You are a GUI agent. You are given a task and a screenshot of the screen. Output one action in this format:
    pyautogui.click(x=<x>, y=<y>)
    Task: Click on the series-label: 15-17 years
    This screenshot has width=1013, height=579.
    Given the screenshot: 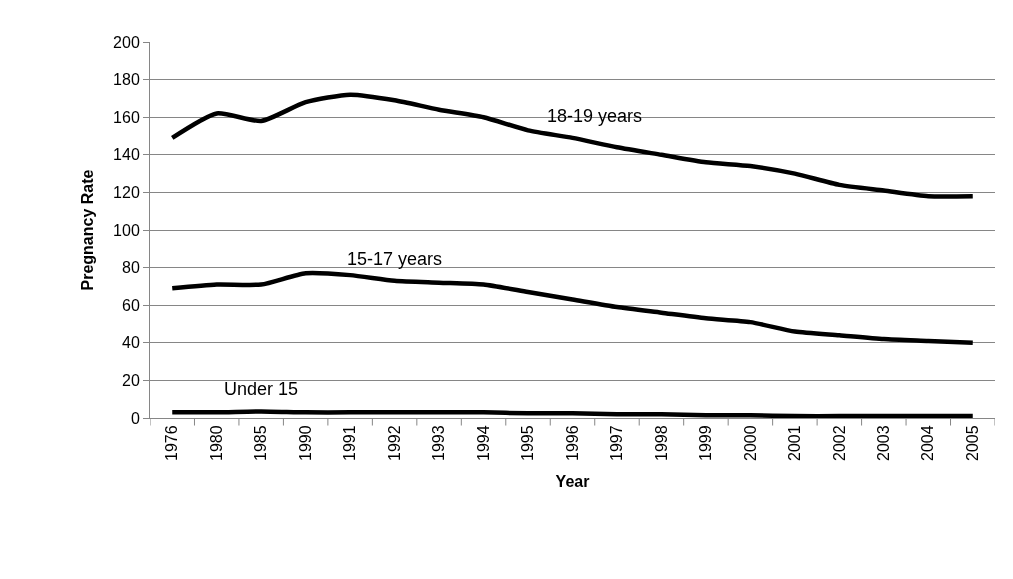 What is the action you would take?
    pyautogui.click(x=395, y=259)
    